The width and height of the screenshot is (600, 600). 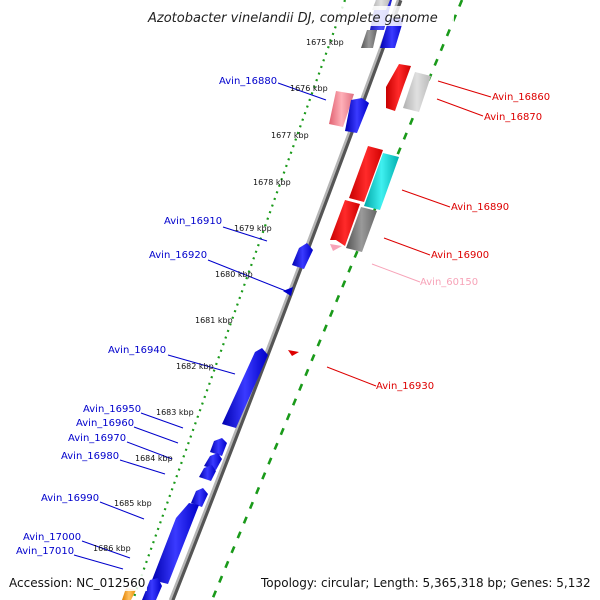 What do you see at coordinates (513, 117) in the screenshot?
I see `gene-label: Avin_16870` at bounding box center [513, 117].